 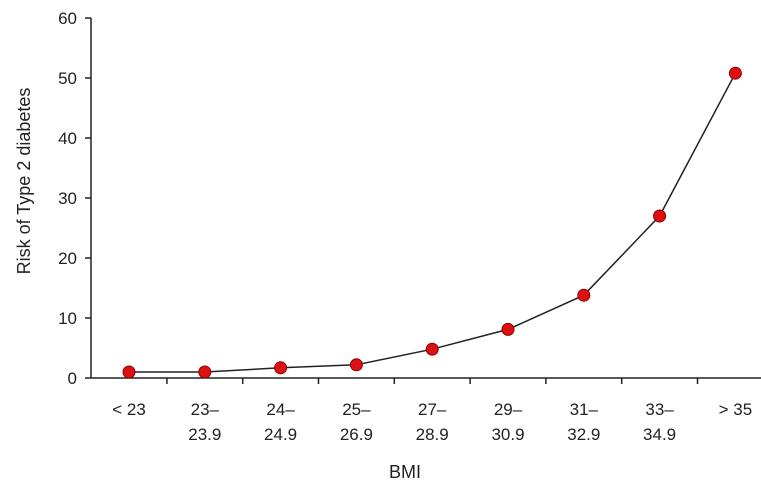 I want to click on x-tick-label: 29–, so click(x=508, y=409).